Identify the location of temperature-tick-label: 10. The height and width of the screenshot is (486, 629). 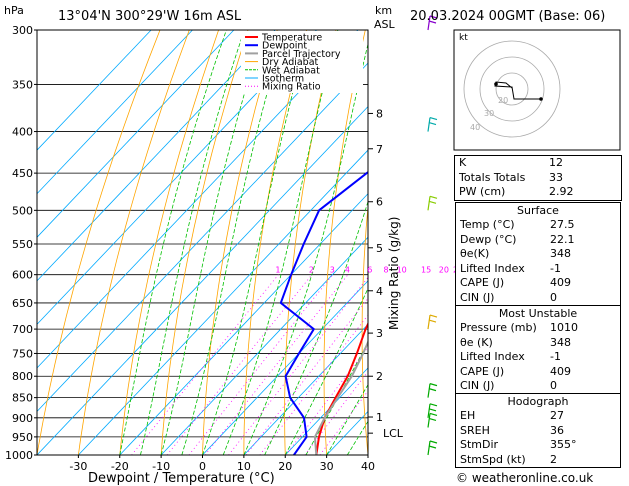
(244, 466).